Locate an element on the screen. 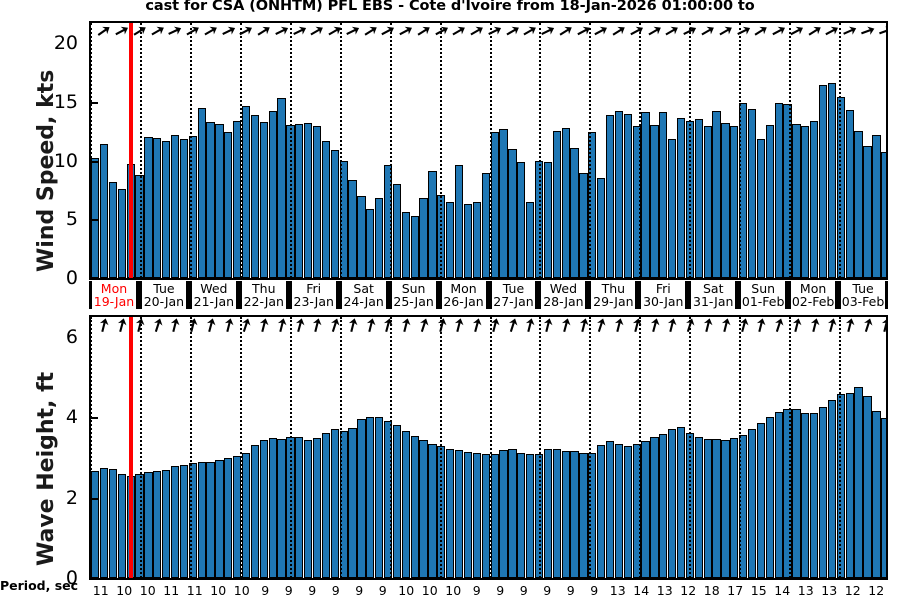 Image resolution: width=900 pixels, height=600 pixels. y-tick-label: 15 is located at coordinates (65, 101).